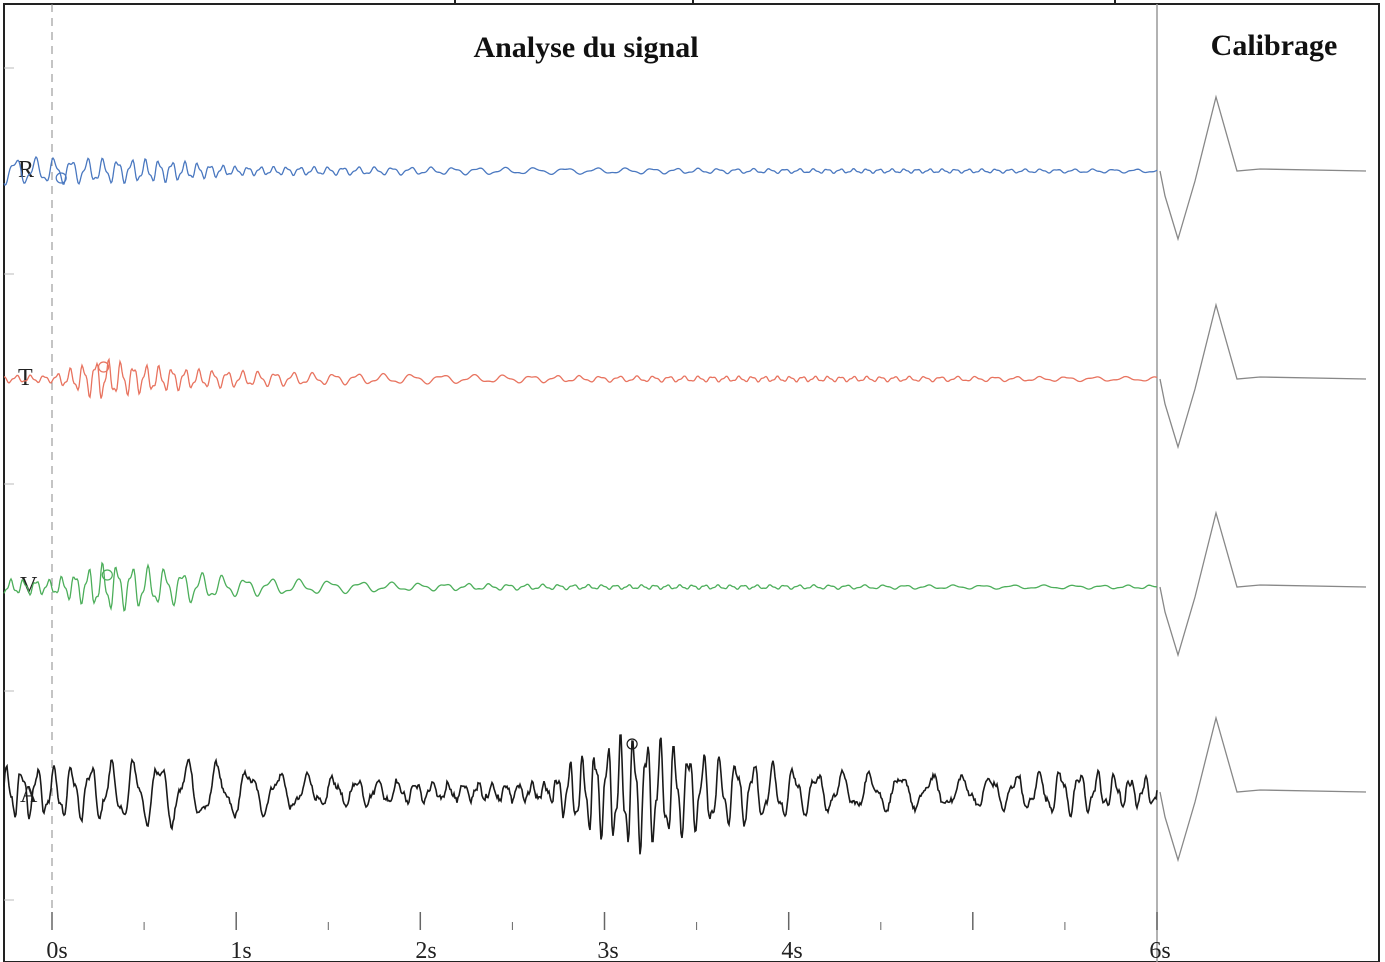  Describe the element at coordinates (61, 178) in the screenshot. I see `event-marker-r` at that location.